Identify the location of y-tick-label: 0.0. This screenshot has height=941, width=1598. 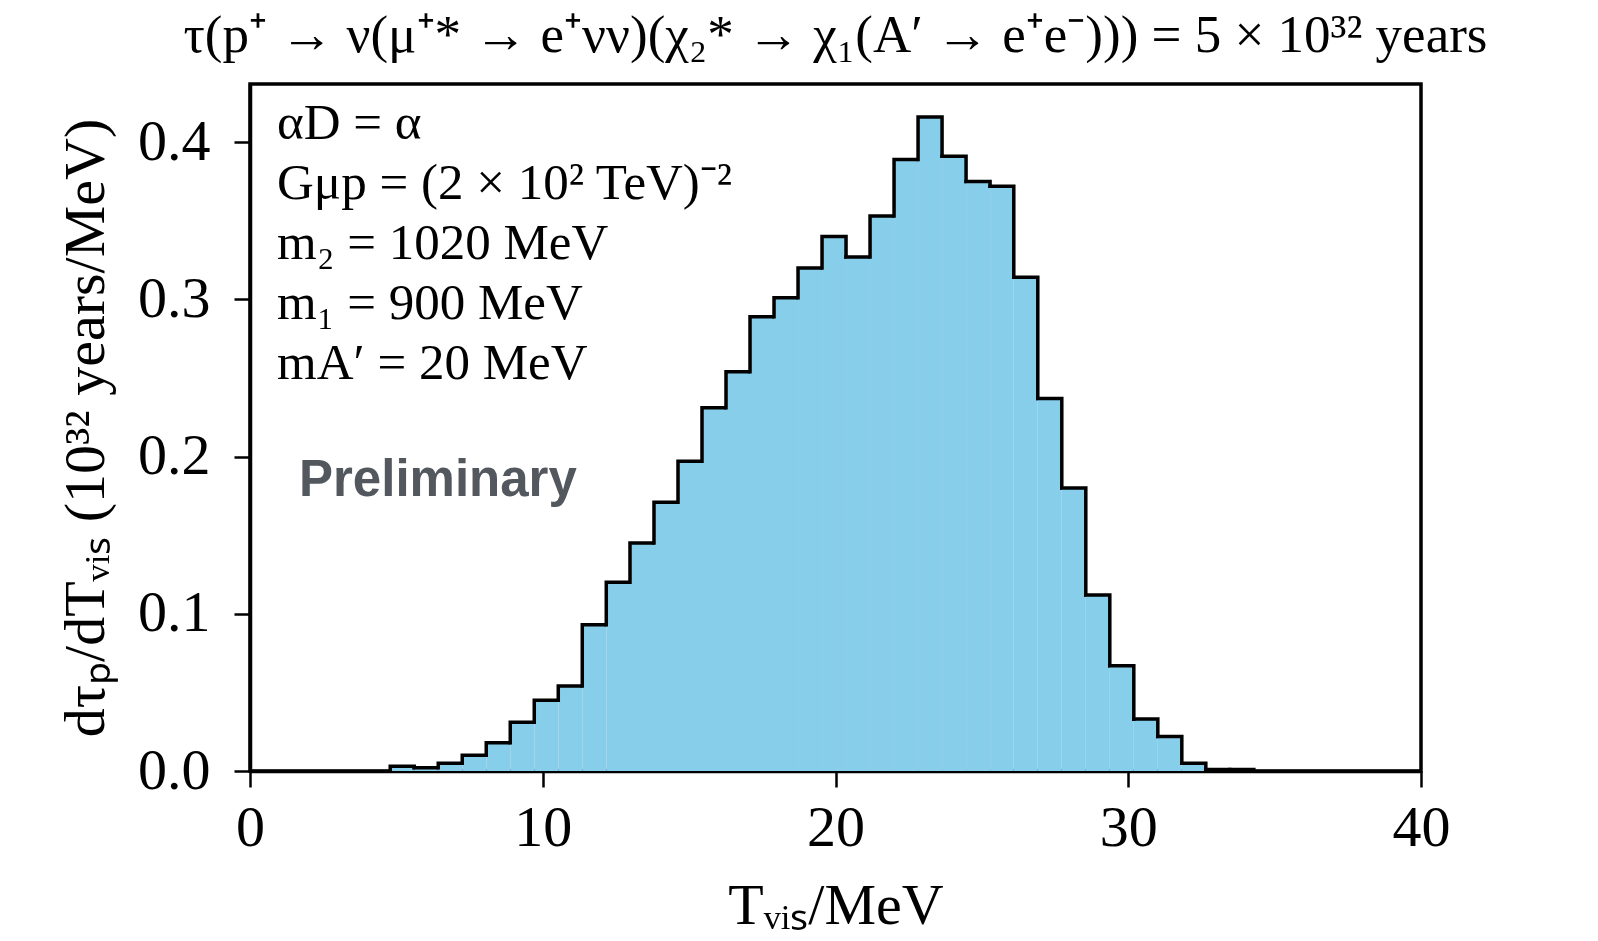
(174, 769).